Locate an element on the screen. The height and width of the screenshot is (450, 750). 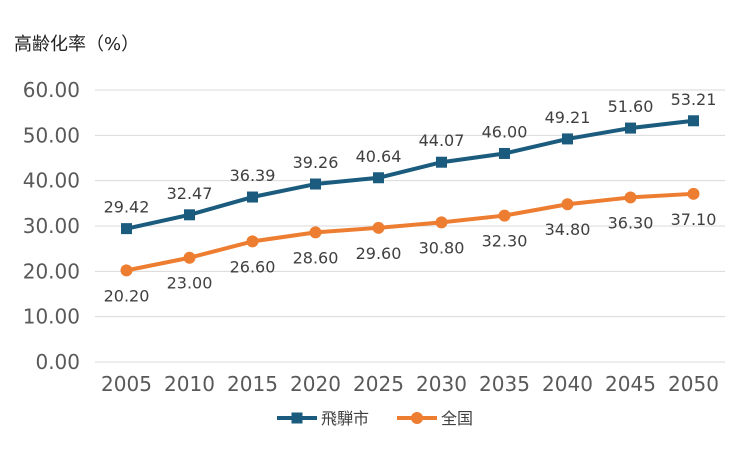
x-tick-label: 2020 is located at coordinates (315, 384).